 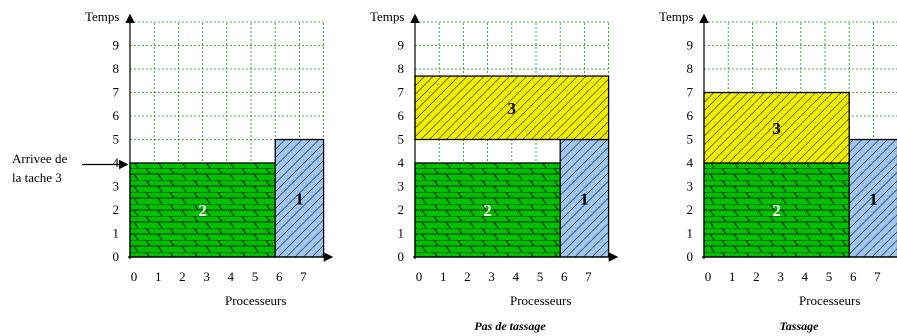 What do you see at coordinates (37, 177) in the screenshot?
I see `arrival-label-line2: la tache 3` at bounding box center [37, 177].